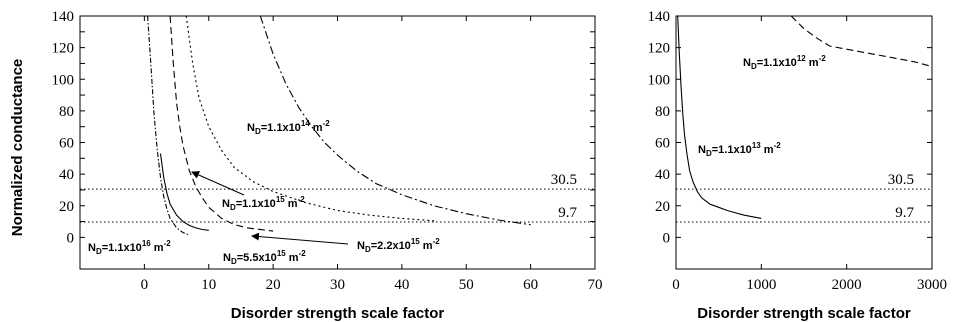  I want to click on label-nd-1.1e13: ND=1.1x1013 m-2, so click(739, 149).